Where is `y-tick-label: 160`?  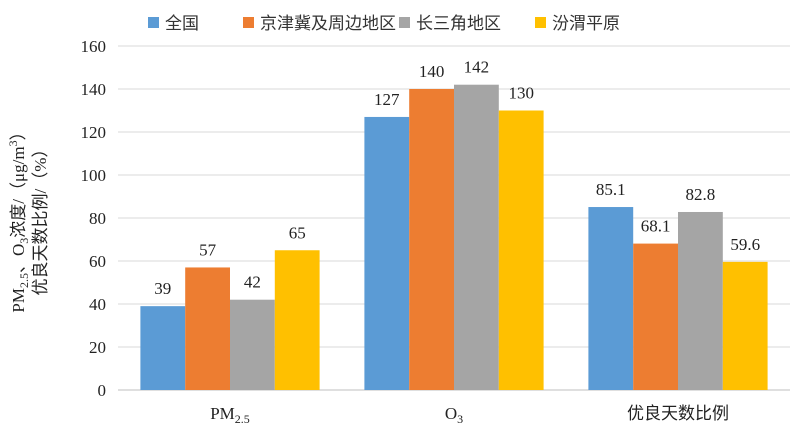 y-tick-label: 160 is located at coordinates (94, 46).